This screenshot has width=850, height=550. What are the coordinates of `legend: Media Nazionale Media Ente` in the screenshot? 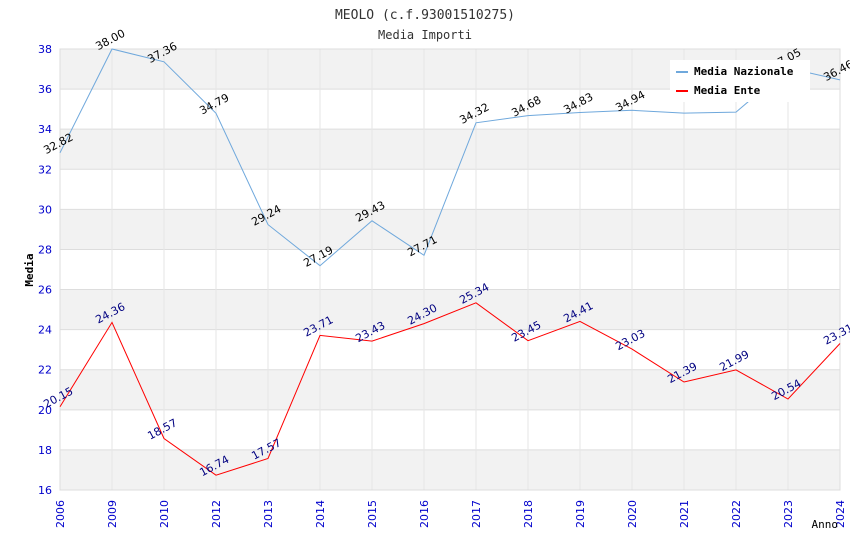 It's located at (740, 81).